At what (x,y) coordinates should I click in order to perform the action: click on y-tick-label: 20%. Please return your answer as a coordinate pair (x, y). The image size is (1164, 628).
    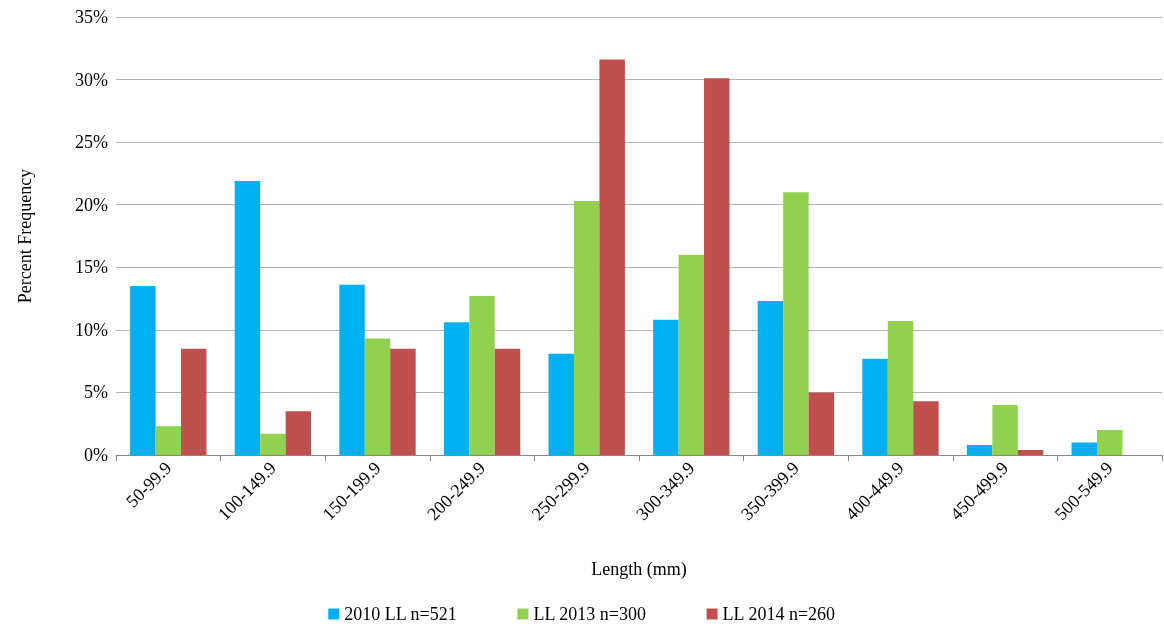
    Looking at the image, I should click on (91, 204).